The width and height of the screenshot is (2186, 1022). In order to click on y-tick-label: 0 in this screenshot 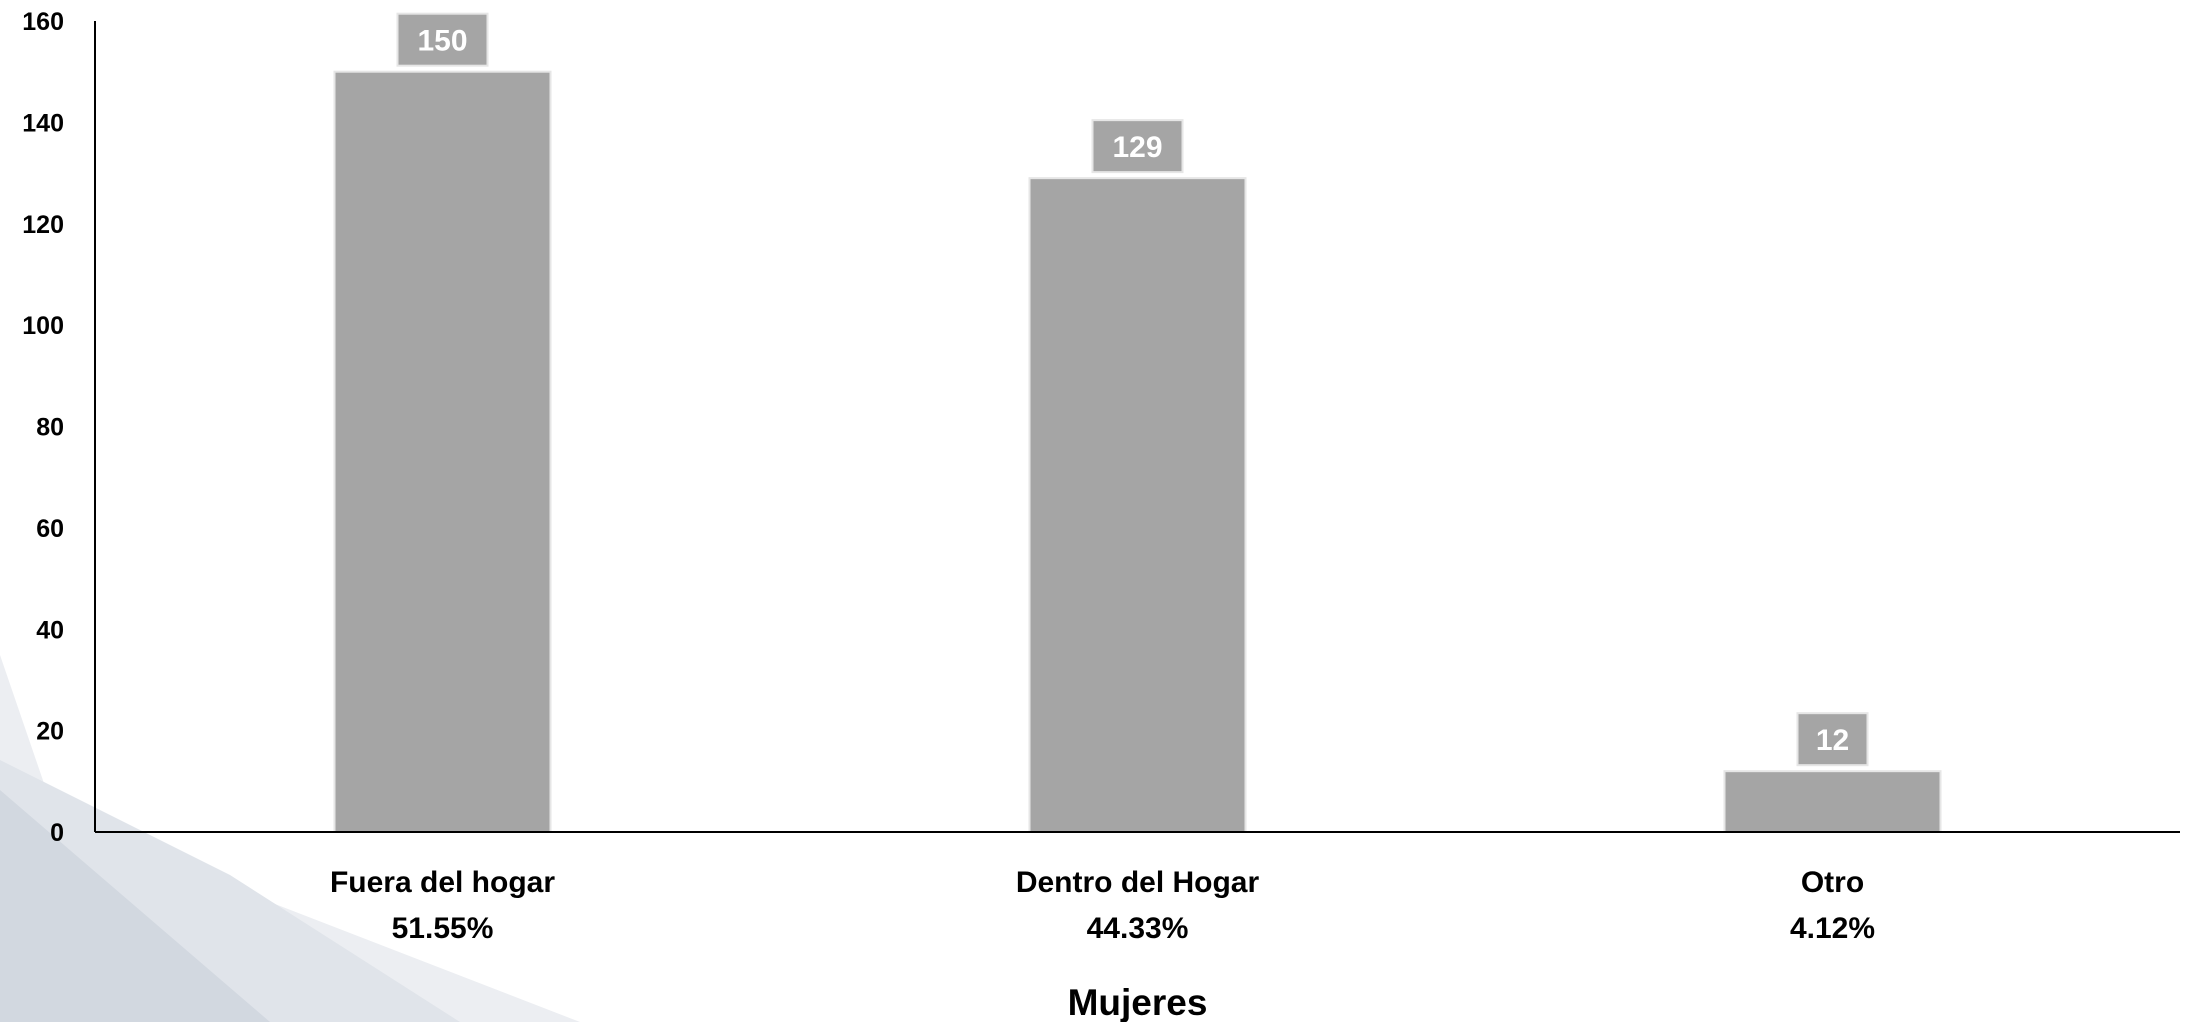, I will do `click(57, 833)`.